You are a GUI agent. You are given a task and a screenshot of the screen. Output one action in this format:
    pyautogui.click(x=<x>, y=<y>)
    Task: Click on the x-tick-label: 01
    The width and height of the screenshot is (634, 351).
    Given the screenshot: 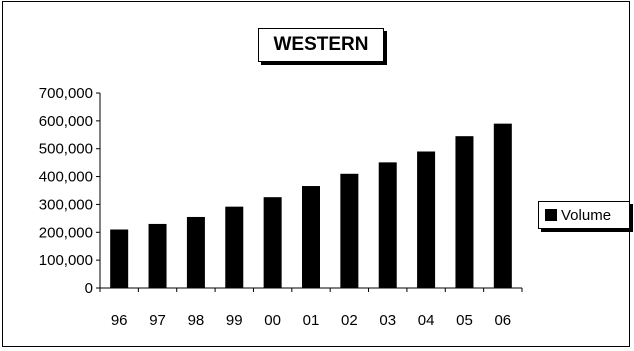 What is the action you would take?
    pyautogui.click(x=311, y=320)
    